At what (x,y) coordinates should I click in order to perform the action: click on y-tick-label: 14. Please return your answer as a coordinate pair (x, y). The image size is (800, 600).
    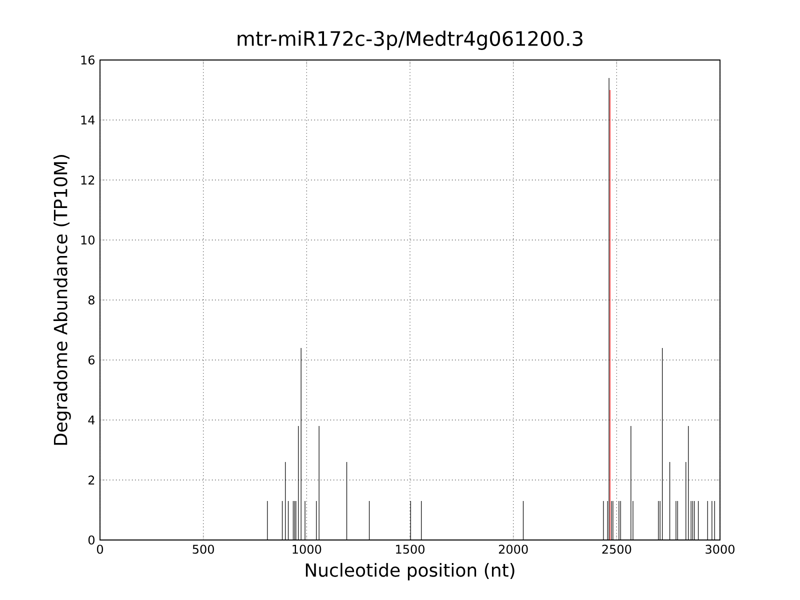
    Looking at the image, I should click on (88, 120).